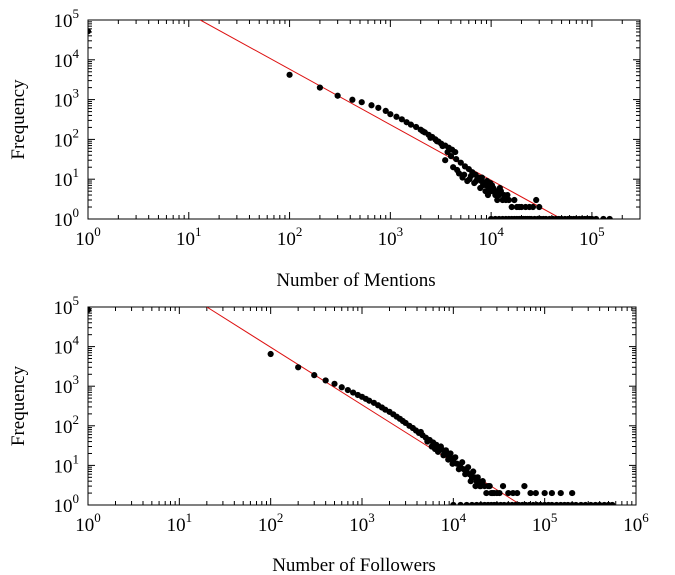 This screenshot has height=575, width=675. I want to click on followers-x-tick-label: 10², so click(271, 523).